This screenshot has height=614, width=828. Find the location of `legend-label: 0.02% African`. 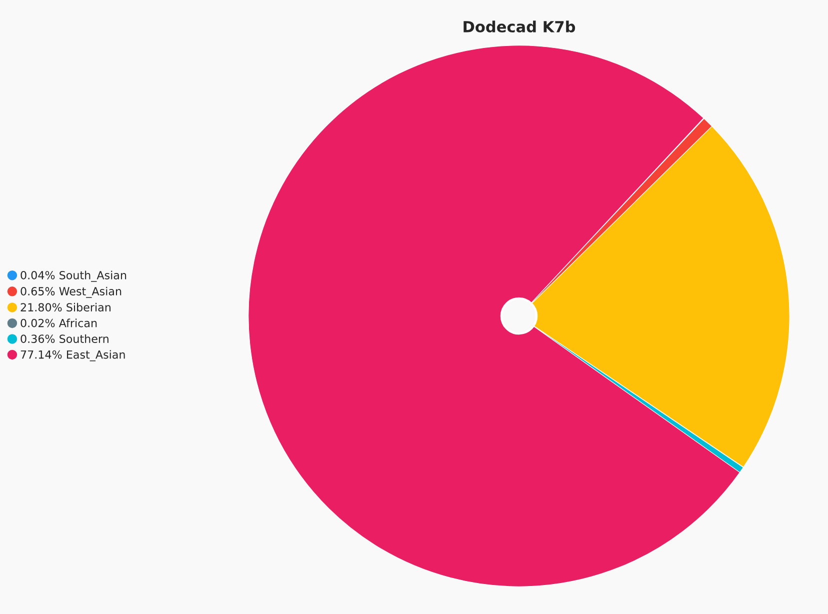

legend-label: 0.02% African is located at coordinates (58, 323).